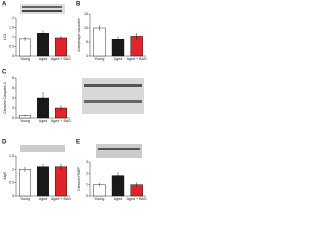 The height and width of the screenshot is (240, 320). What do you see at coordinates (87, 162) in the screenshot?
I see `y-tick-label: 3` at bounding box center [87, 162].